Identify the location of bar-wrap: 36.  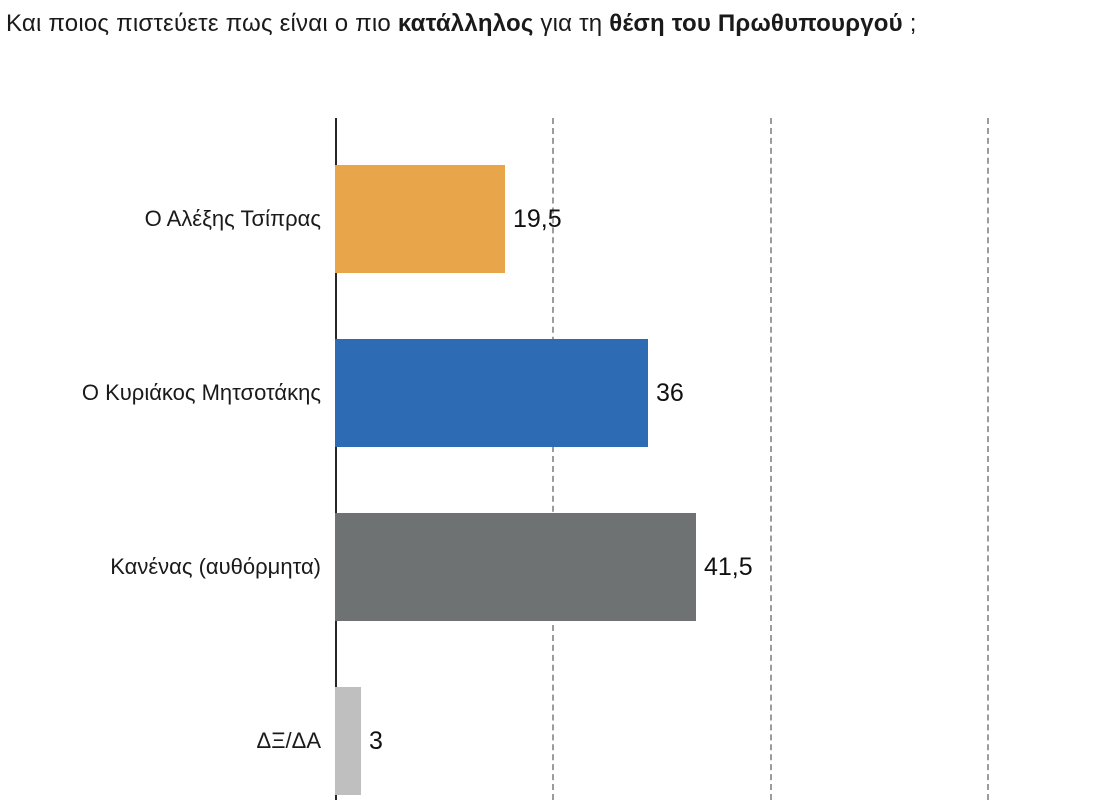
(727, 393).